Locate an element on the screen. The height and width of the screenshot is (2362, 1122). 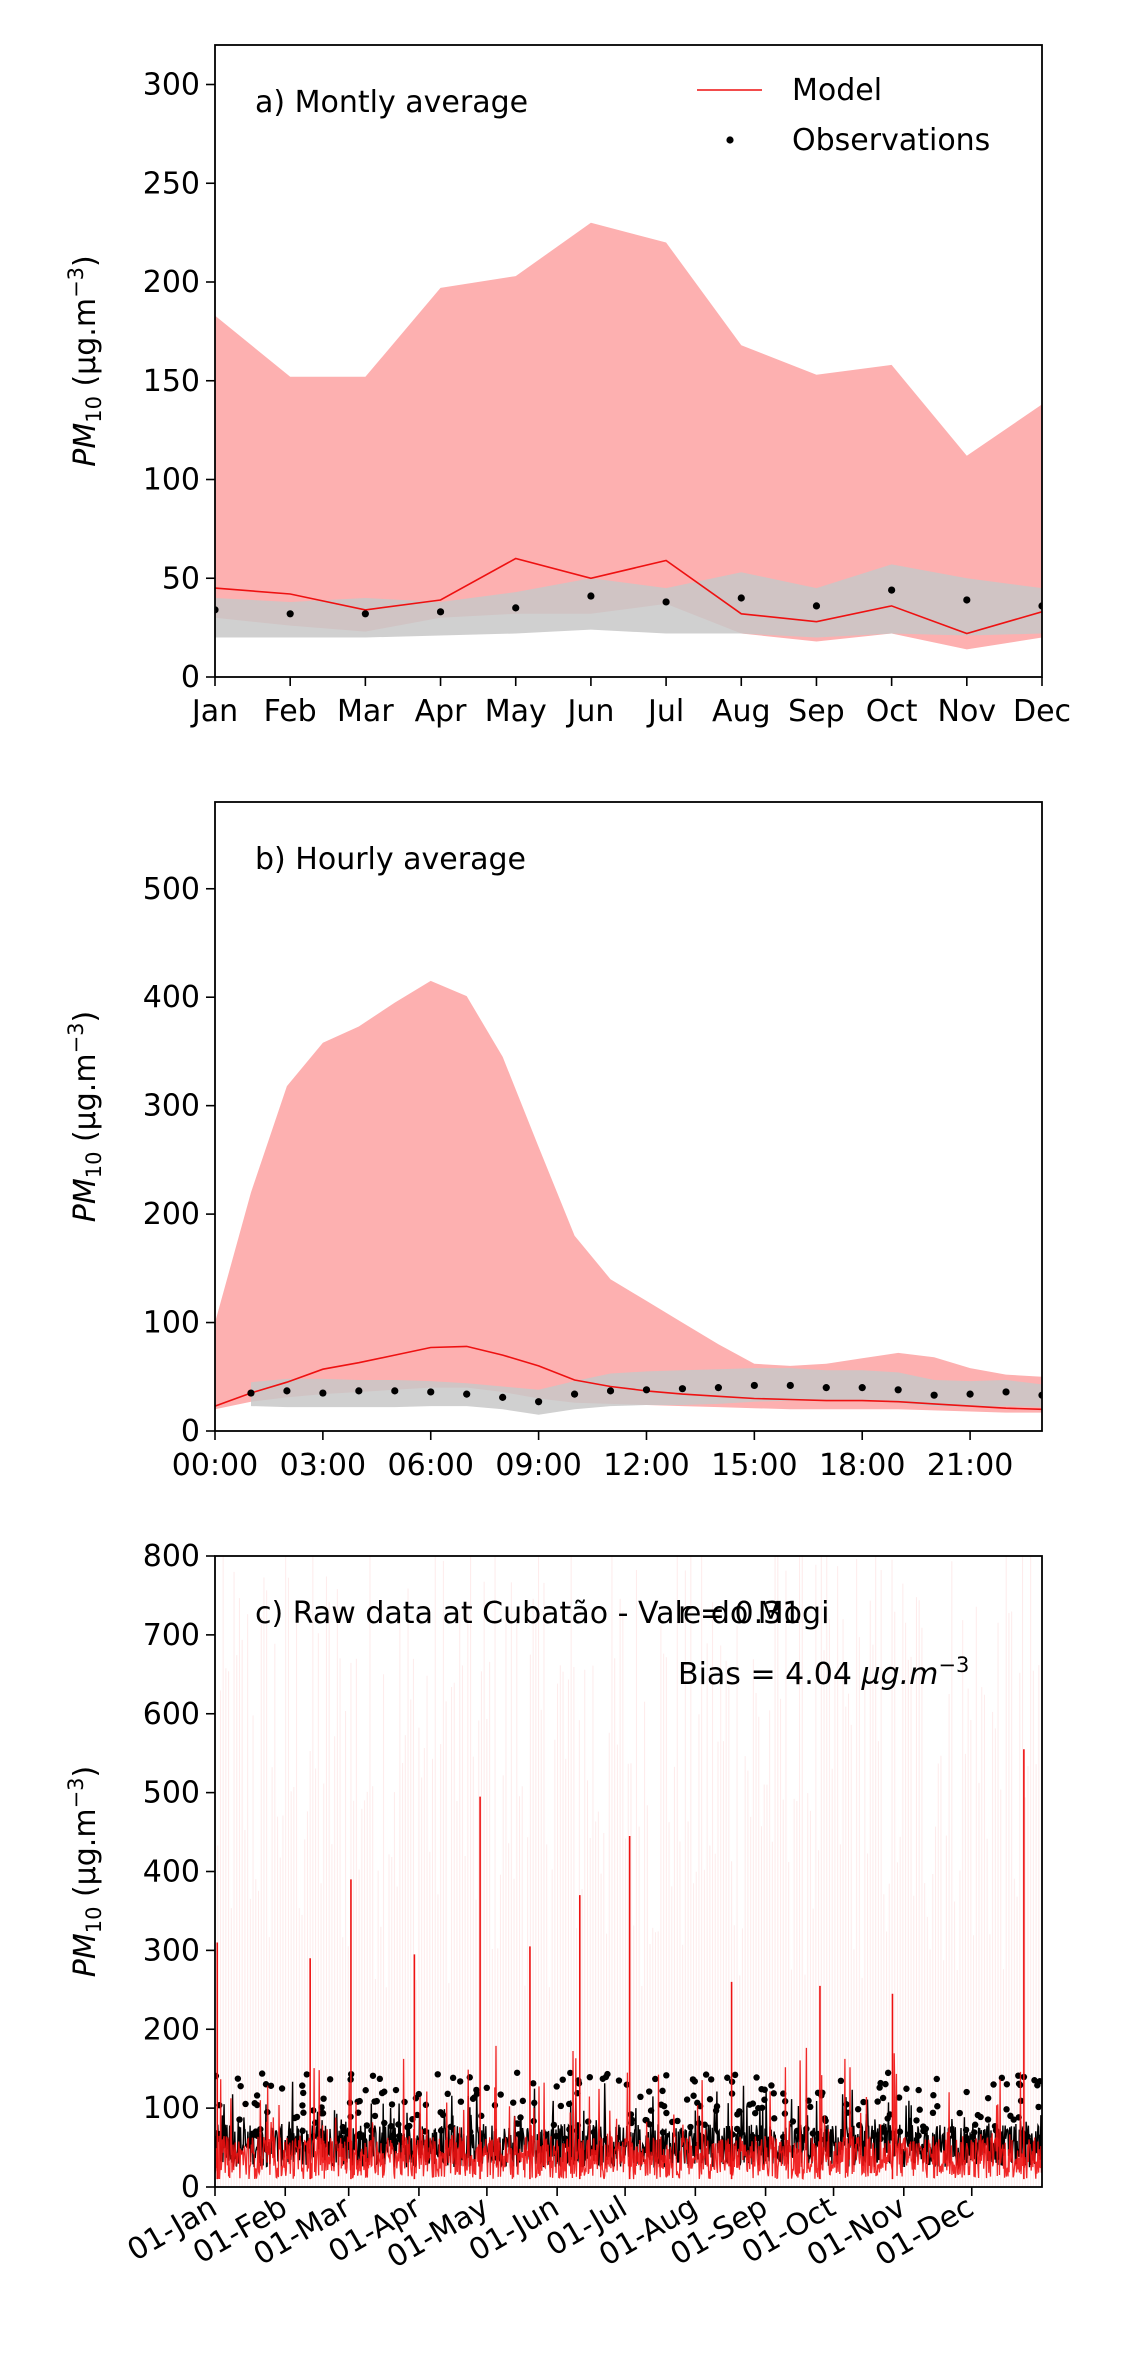
x-tick-label: 12:00 is located at coordinates (646, 1465).